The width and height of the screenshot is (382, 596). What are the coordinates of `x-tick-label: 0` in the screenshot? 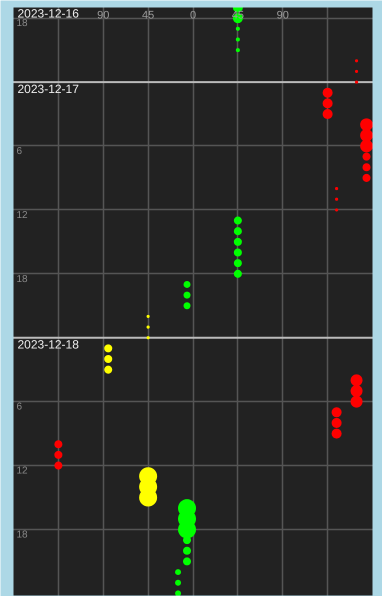 It's located at (193, 16).